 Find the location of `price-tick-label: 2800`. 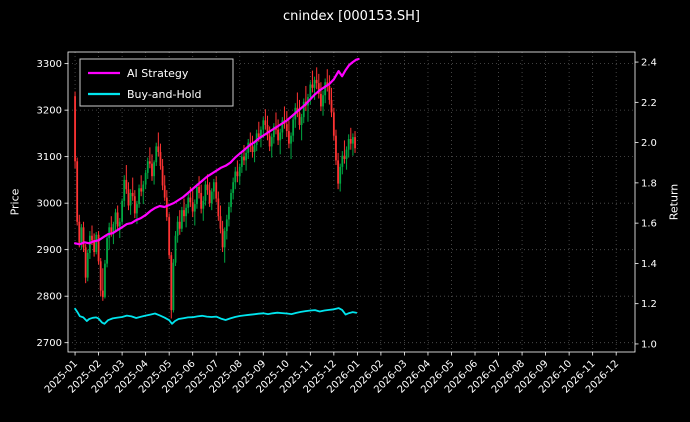

price-tick-label: 2800 is located at coordinates (49, 297).